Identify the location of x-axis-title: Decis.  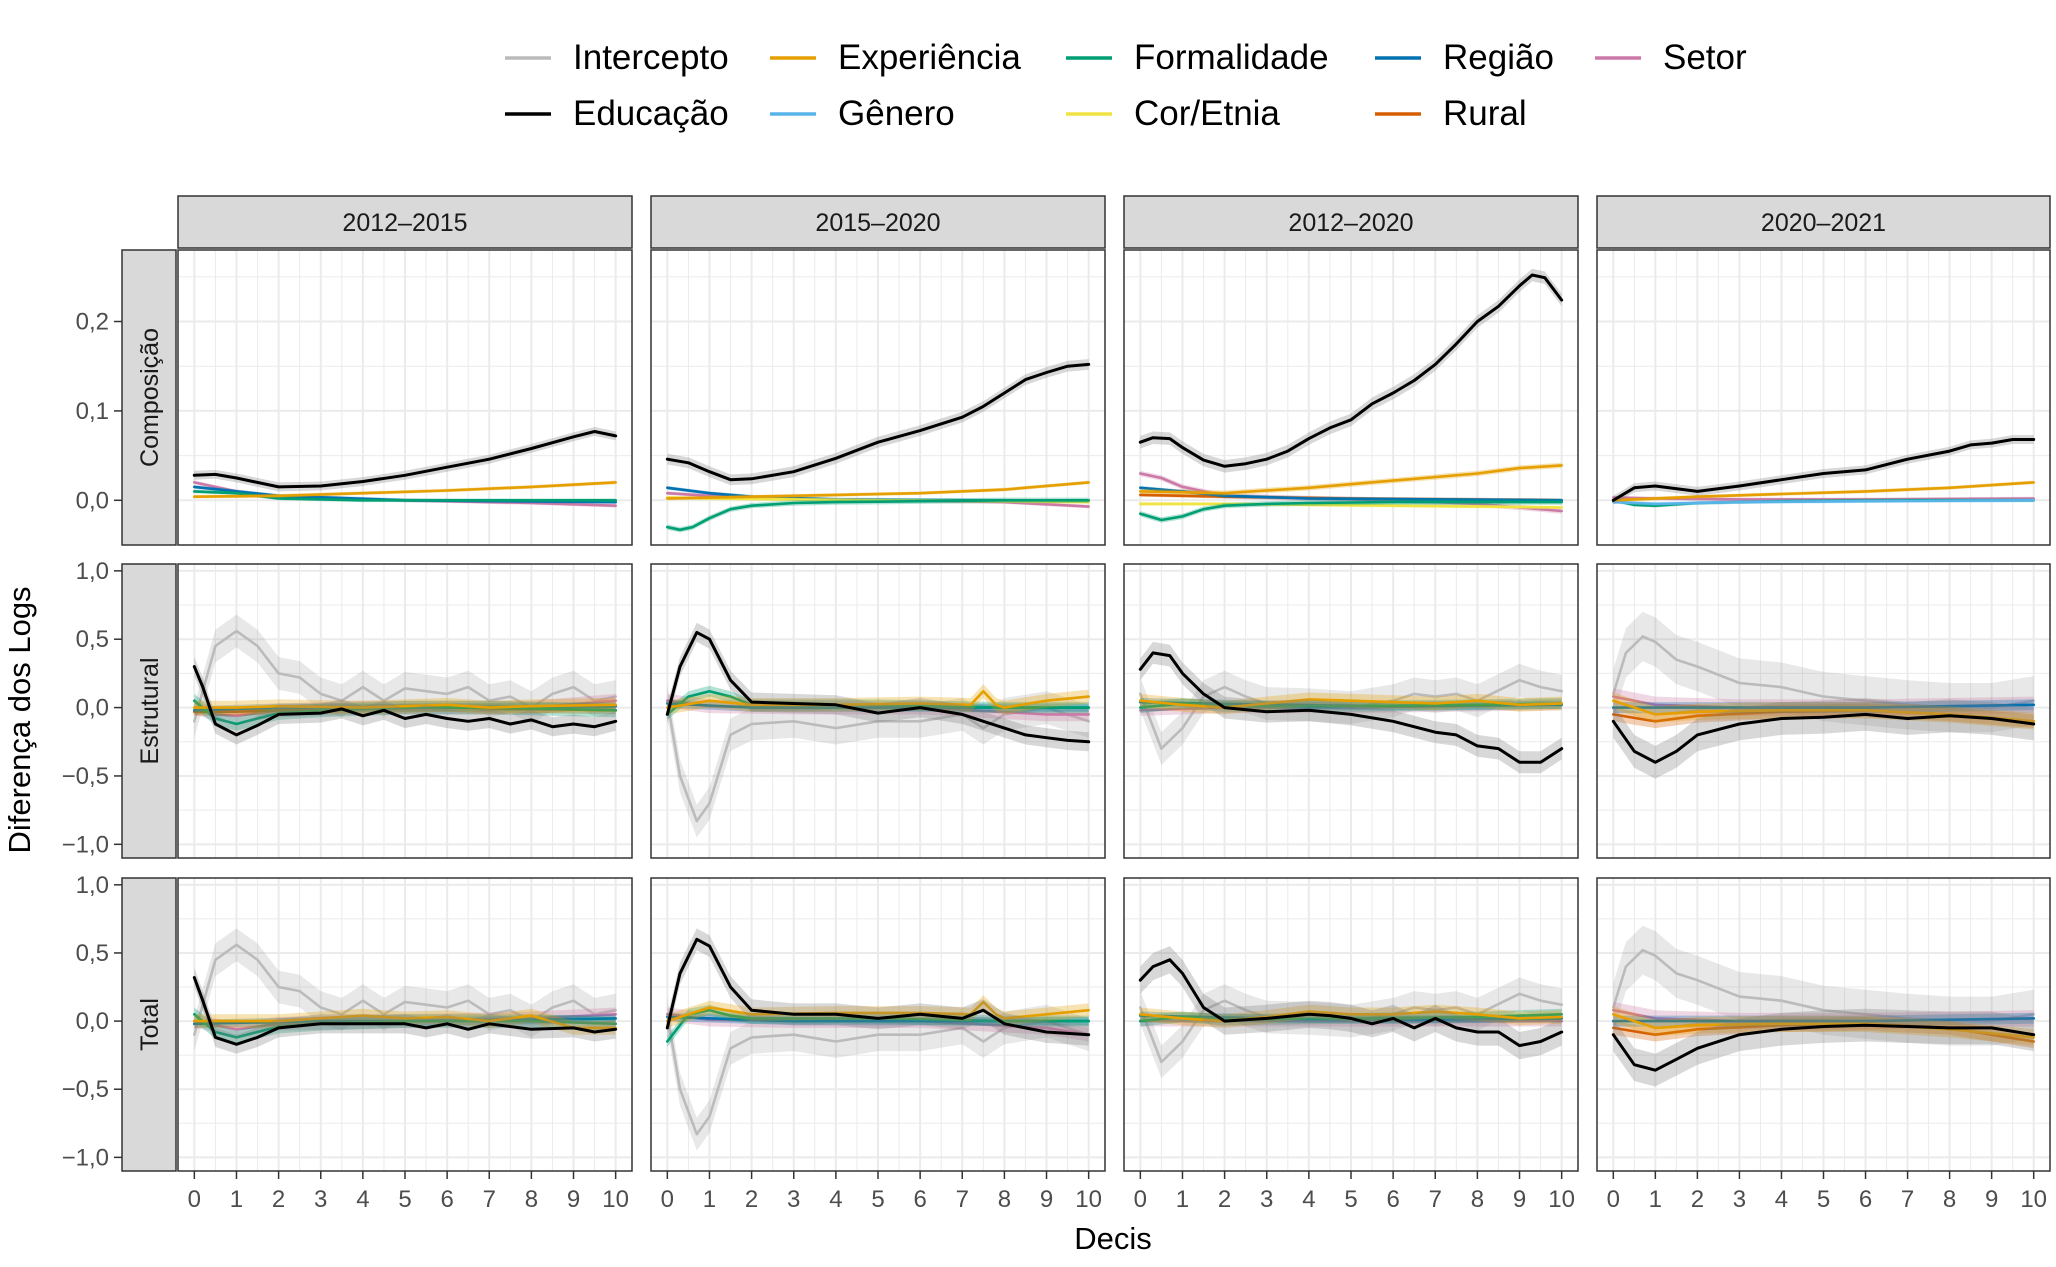
(1113, 1238).